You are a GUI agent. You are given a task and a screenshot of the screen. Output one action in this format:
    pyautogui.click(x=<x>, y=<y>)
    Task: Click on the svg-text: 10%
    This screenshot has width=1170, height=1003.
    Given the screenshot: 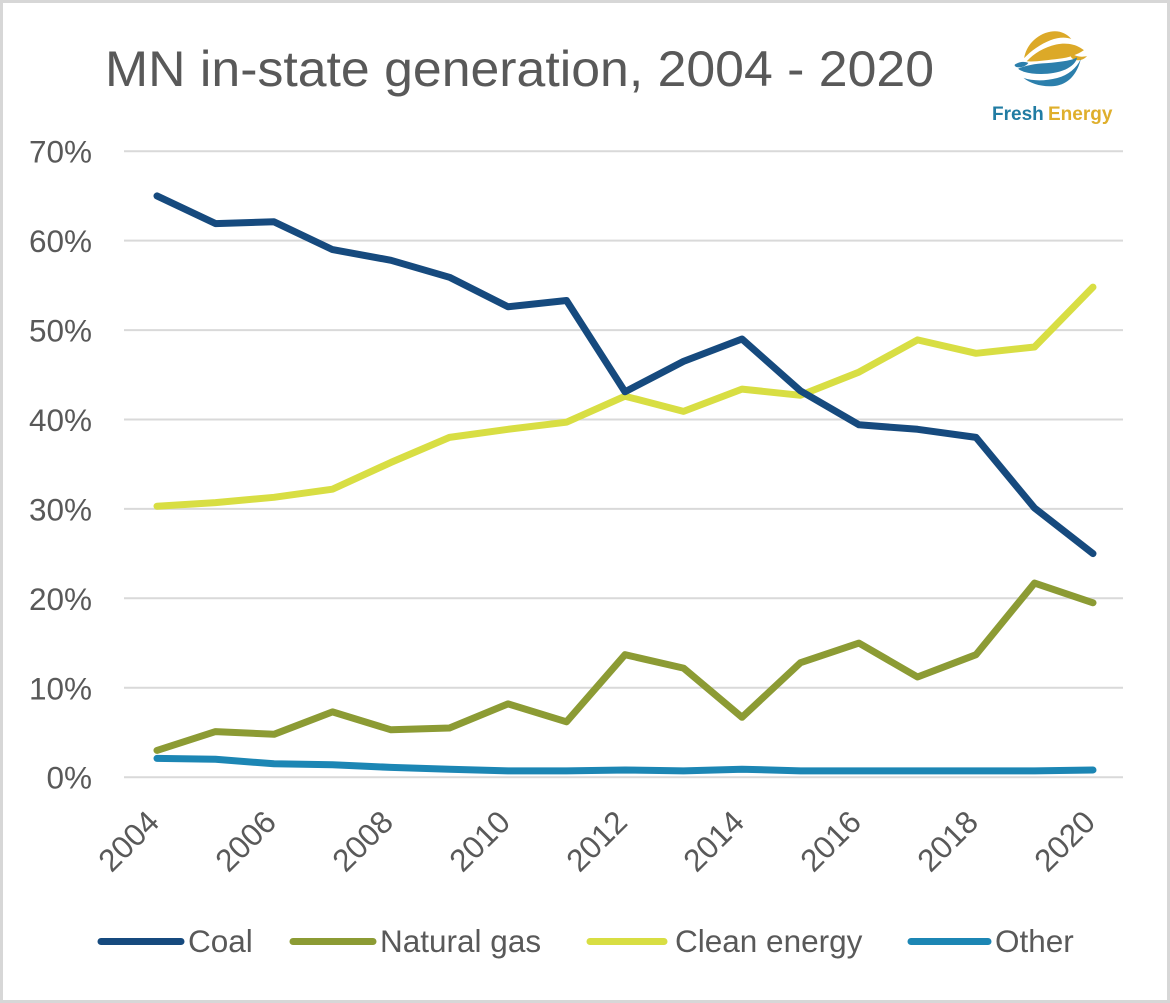 What is the action you would take?
    pyautogui.click(x=60, y=688)
    